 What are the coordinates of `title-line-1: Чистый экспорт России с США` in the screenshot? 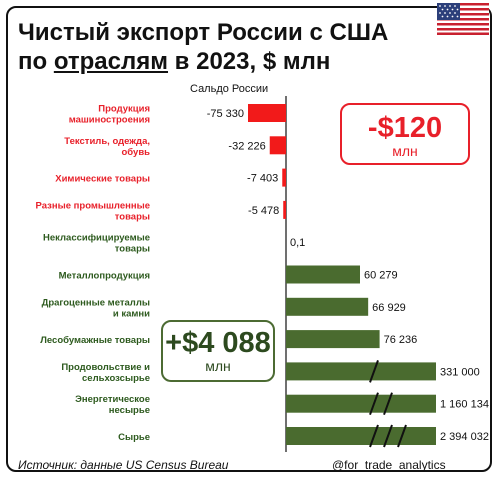 It's located at (203, 32).